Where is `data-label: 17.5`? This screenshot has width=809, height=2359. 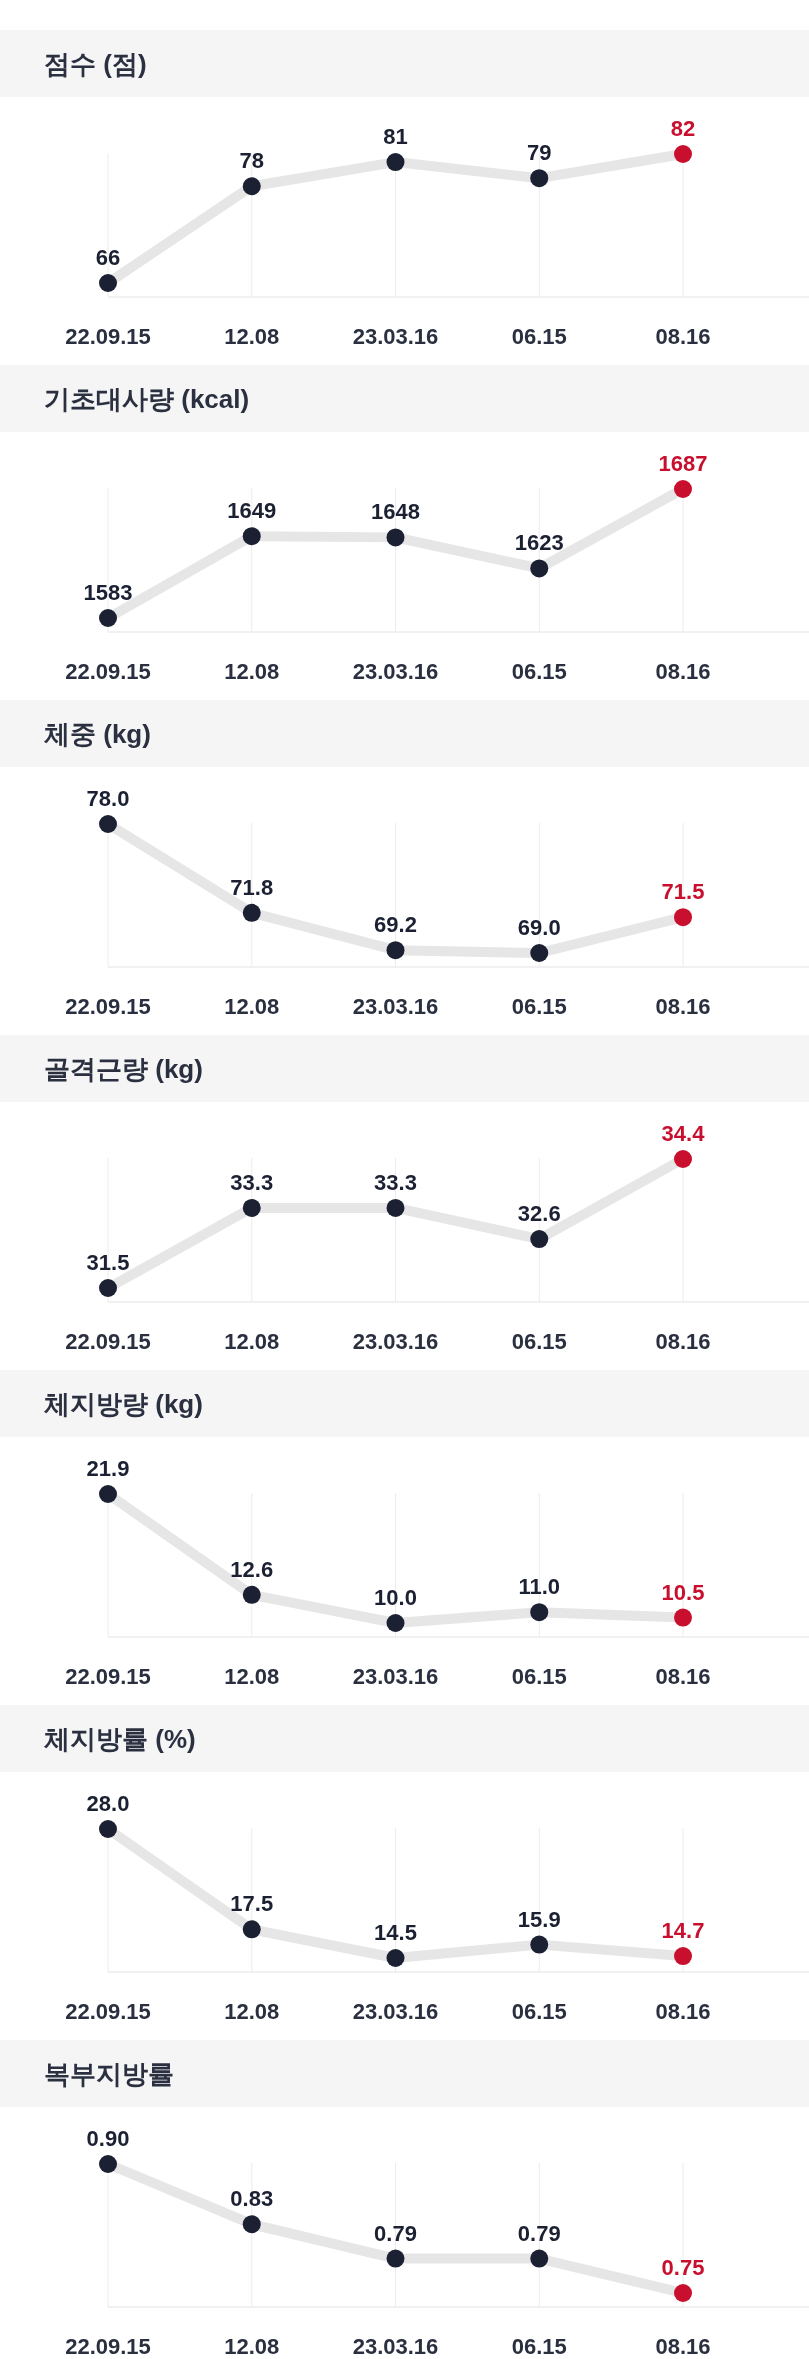
data-label: 17.5 is located at coordinates (252, 1904).